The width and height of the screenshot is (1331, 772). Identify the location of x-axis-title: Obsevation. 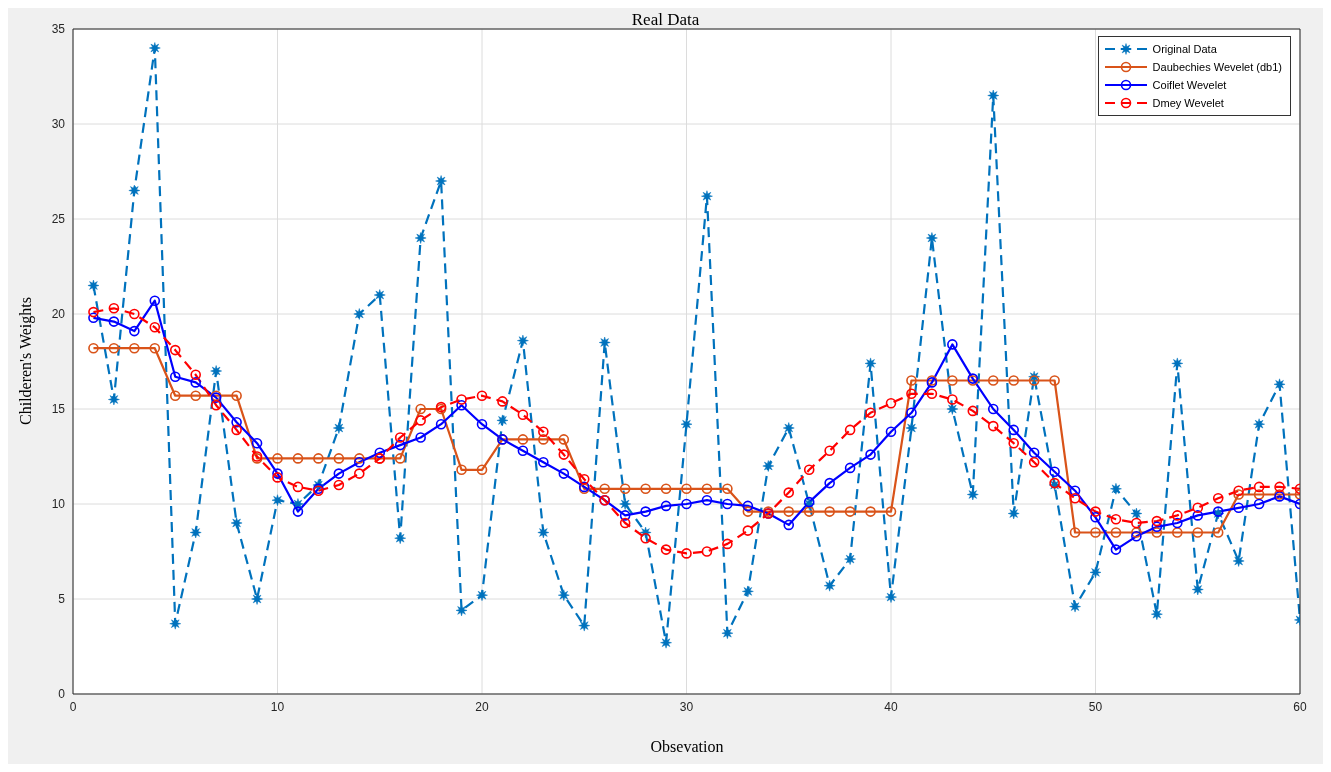
(687, 747).